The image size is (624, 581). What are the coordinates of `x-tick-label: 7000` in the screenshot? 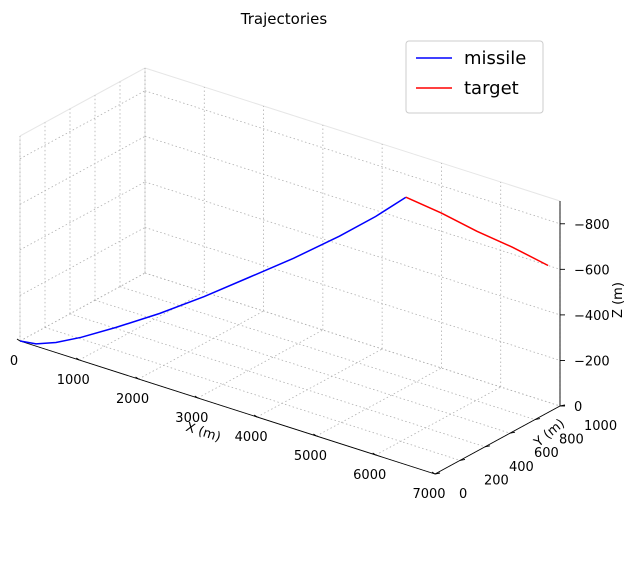 It's located at (428, 494).